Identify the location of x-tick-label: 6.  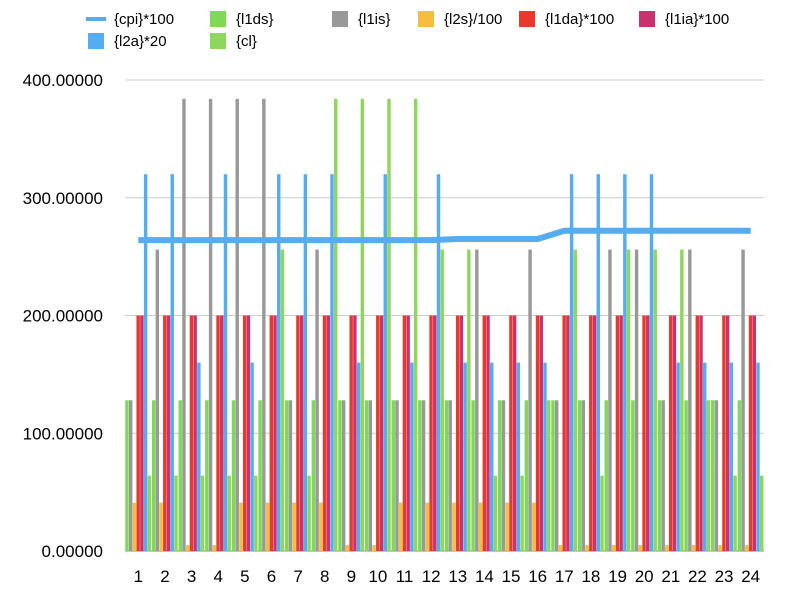
(271, 576).